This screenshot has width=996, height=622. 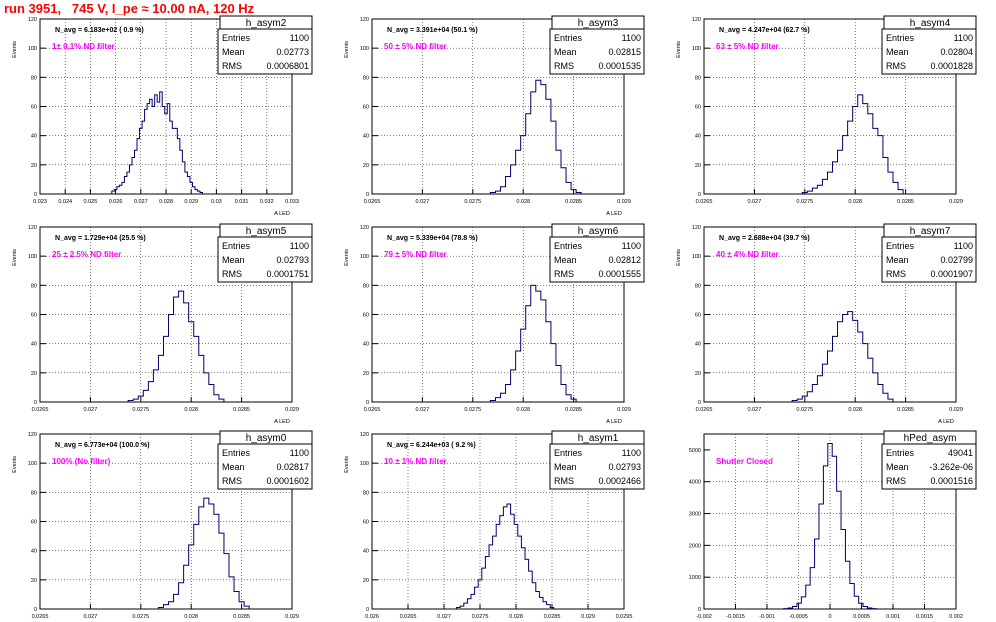 I want to click on navg-label: N_avg = 6.244e+03 ( 9.2 %), so click(x=431, y=445).